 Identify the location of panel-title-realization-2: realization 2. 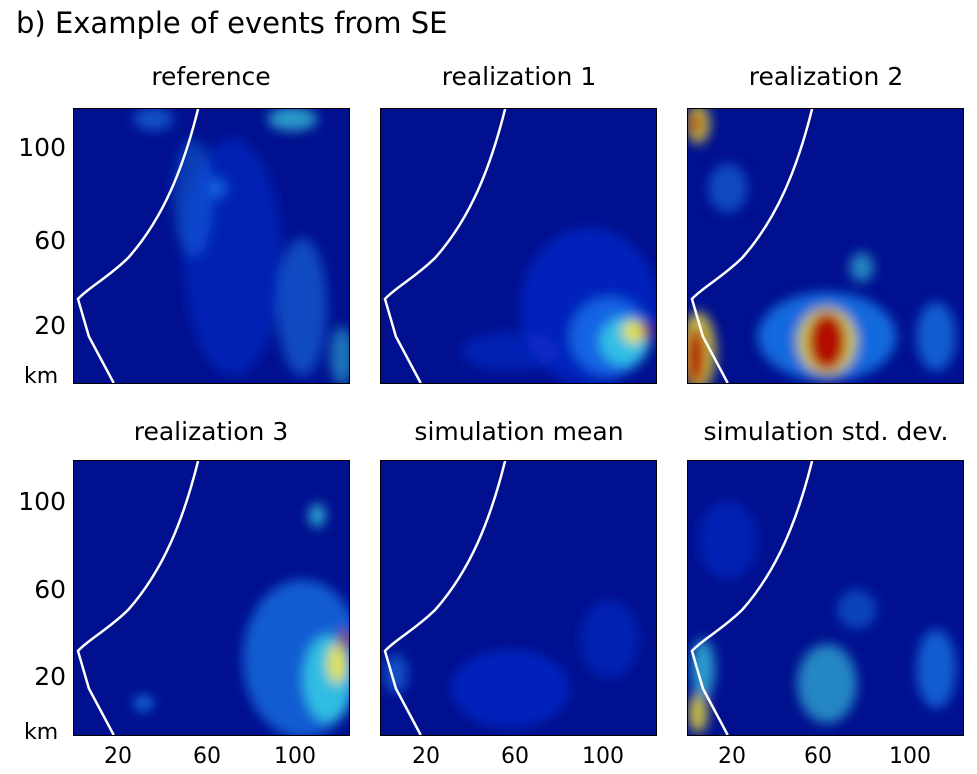
(826, 76).